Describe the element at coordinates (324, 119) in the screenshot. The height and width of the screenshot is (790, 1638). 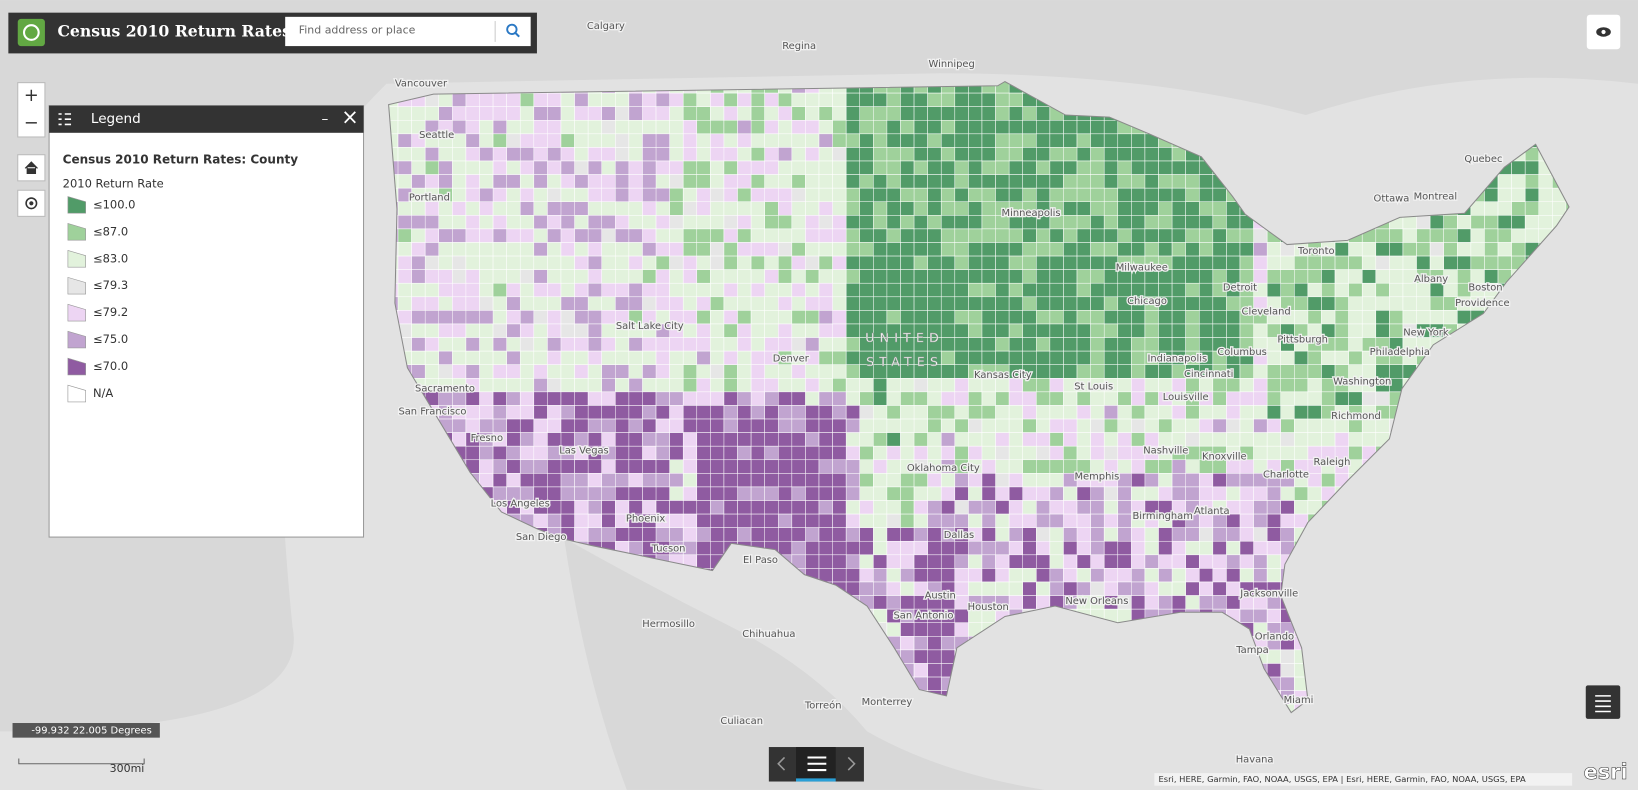
I see `legend-minimize: –` at that location.